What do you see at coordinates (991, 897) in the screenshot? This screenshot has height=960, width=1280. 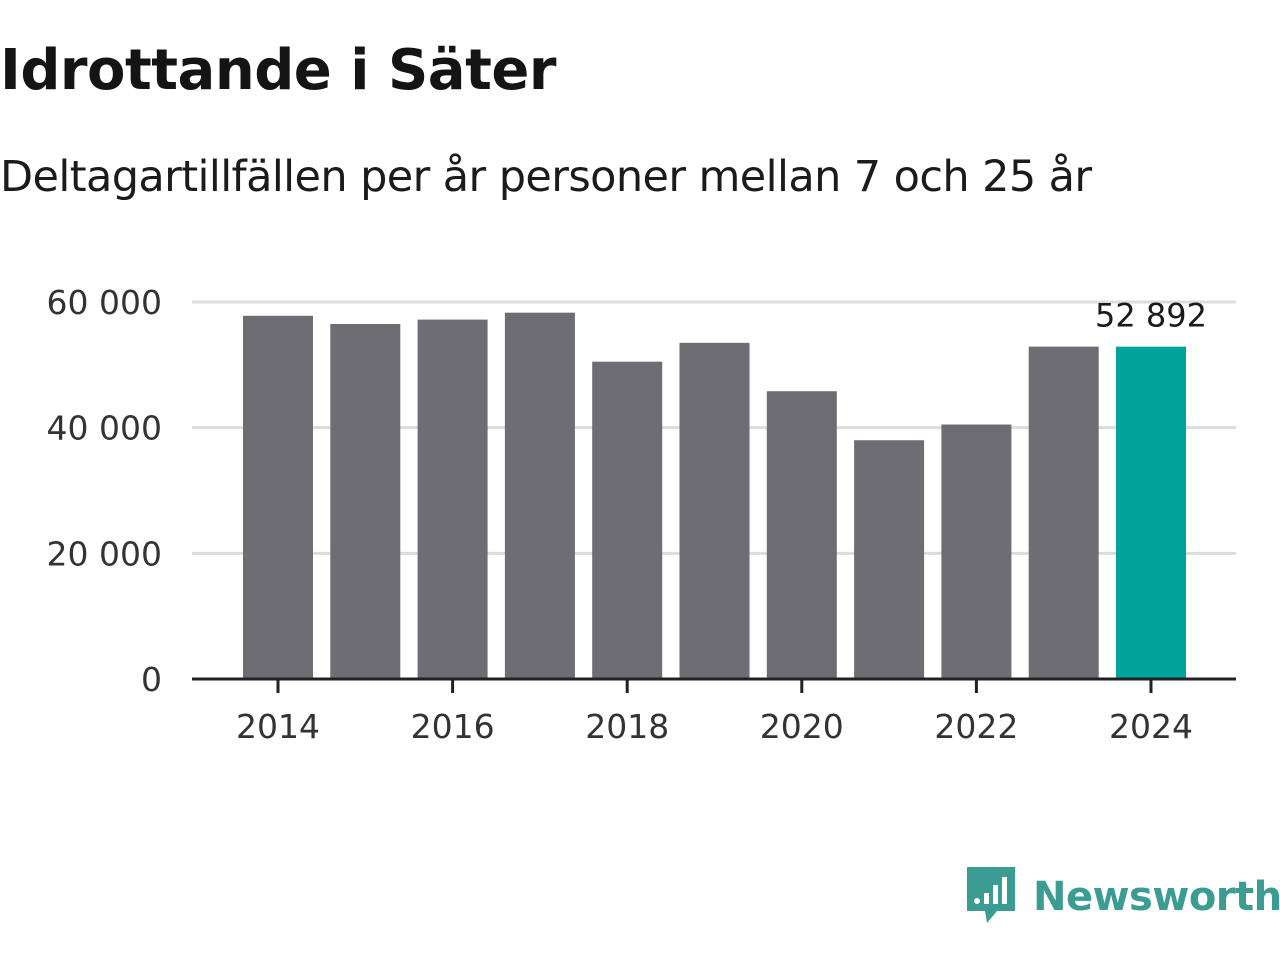 I see `newsworthy-logo-icon` at bounding box center [991, 897].